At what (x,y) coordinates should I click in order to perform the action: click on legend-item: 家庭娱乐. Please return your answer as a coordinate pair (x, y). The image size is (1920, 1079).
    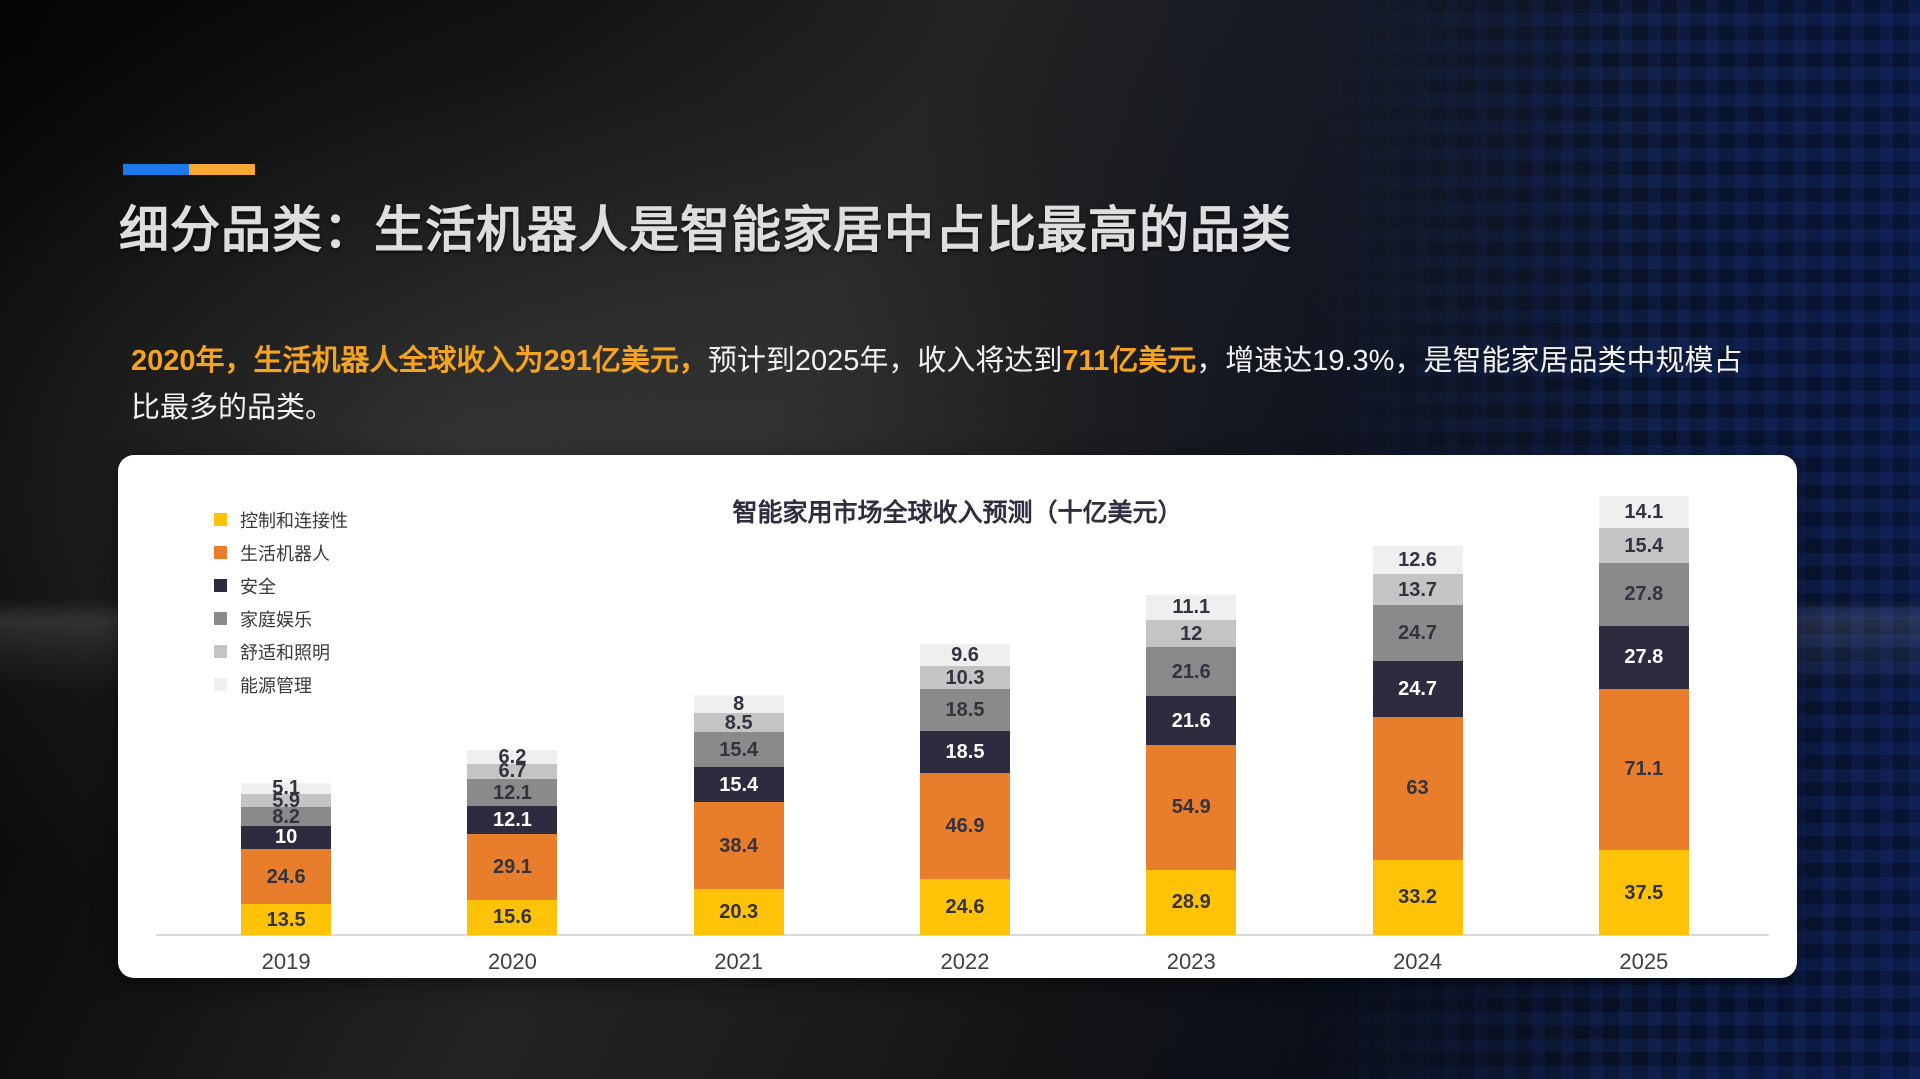
    Looking at the image, I should click on (281, 618).